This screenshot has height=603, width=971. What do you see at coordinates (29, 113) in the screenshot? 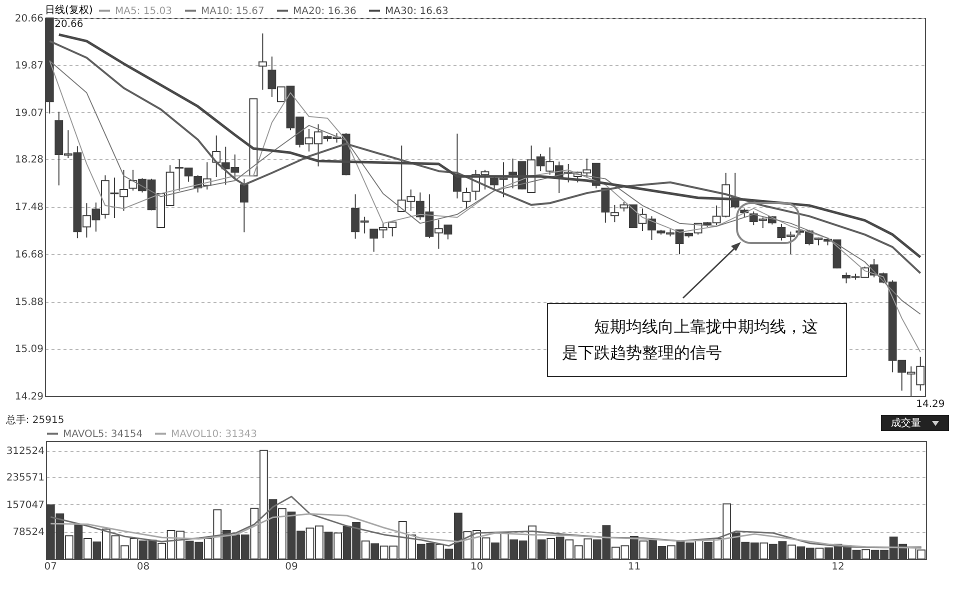
I see `y-tick-label: 19.07` at bounding box center [29, 113].